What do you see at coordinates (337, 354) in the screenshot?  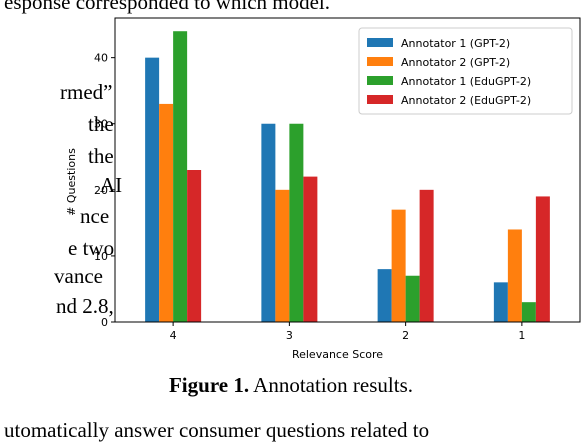 I see `x-axis-label: Relevance Score` at bounding box center [337, 354].